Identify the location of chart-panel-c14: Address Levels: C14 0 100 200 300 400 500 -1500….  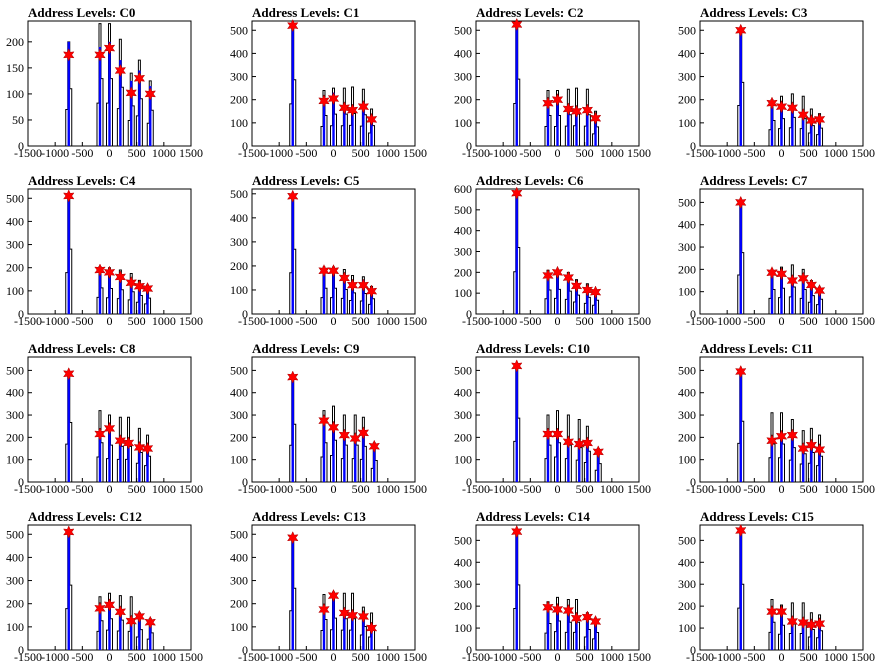
(560, 588).